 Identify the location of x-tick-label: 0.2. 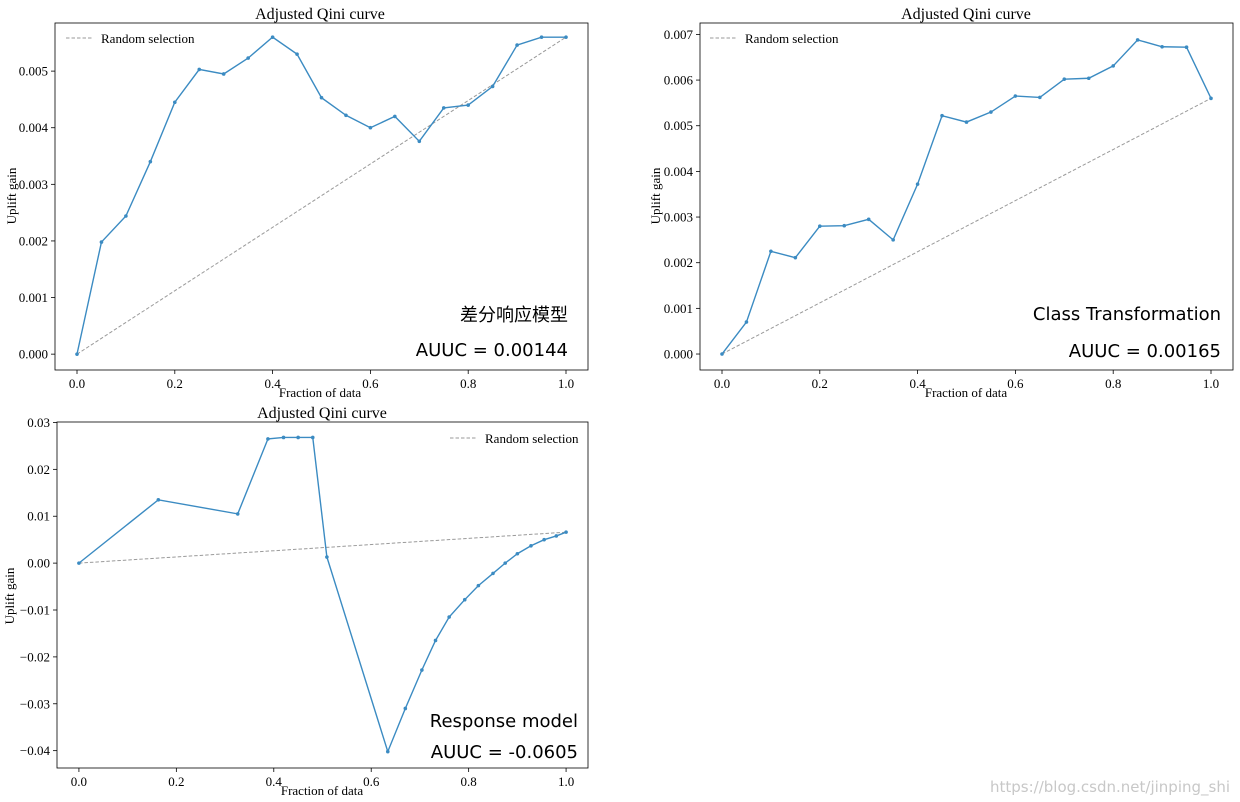
(175, 383).